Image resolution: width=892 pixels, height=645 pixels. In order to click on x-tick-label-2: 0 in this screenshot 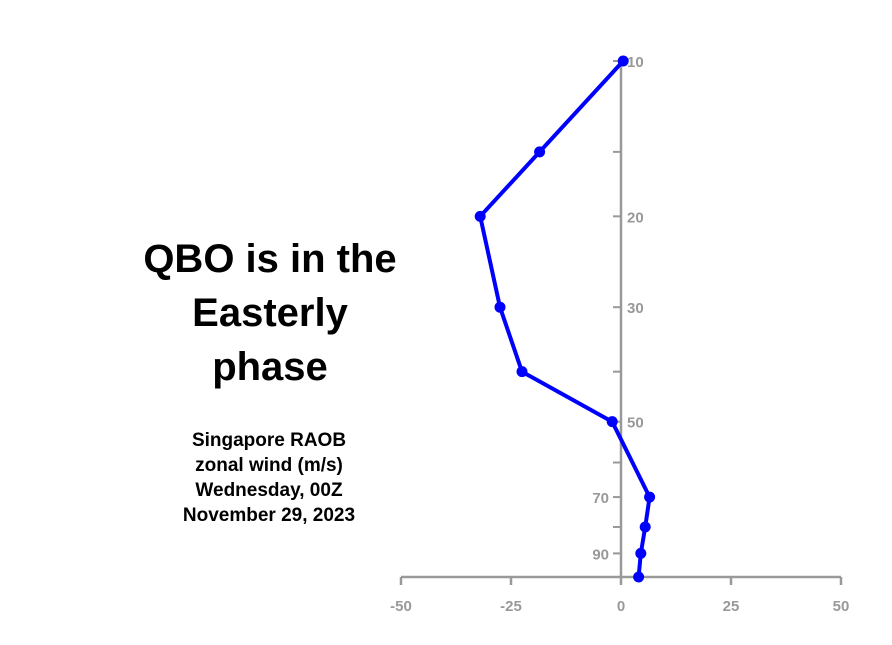, I will do `click(621, 606)`.